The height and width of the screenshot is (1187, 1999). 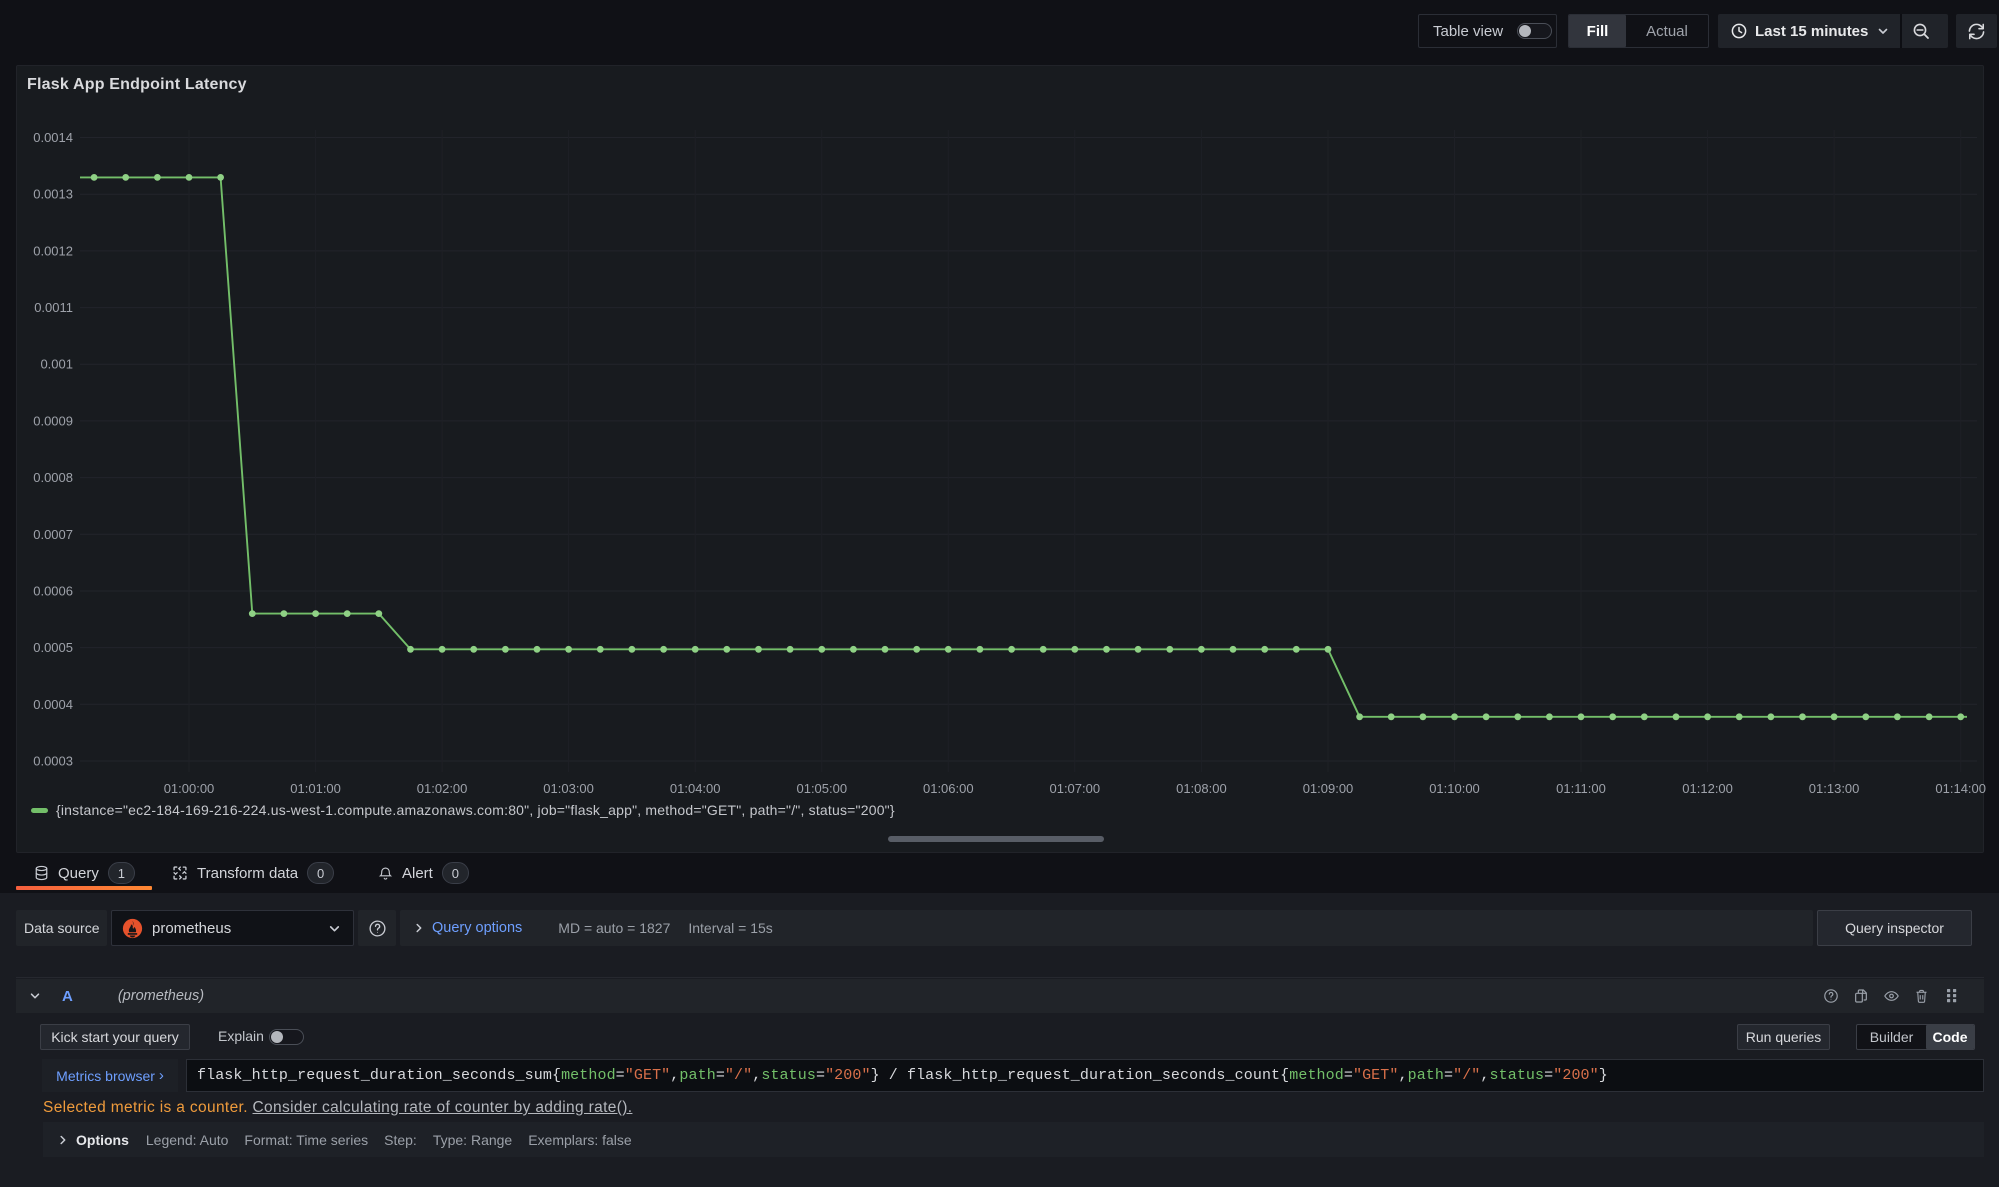 What do you see at coordinates (315, 788) in the screenshot?
I see `svg-text: 01:01:00` at bounding box center [315, 788].